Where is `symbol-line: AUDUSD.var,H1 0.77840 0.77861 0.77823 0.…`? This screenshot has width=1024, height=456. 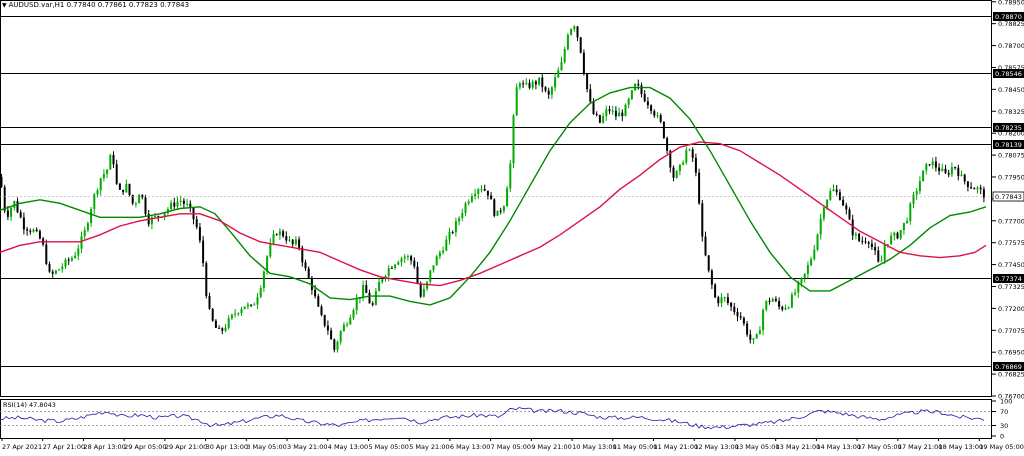
symbol-line: AUDUSD.var,H1 0.77840 0.77861 0.77823 0.… is located at coordinates (99, 5).